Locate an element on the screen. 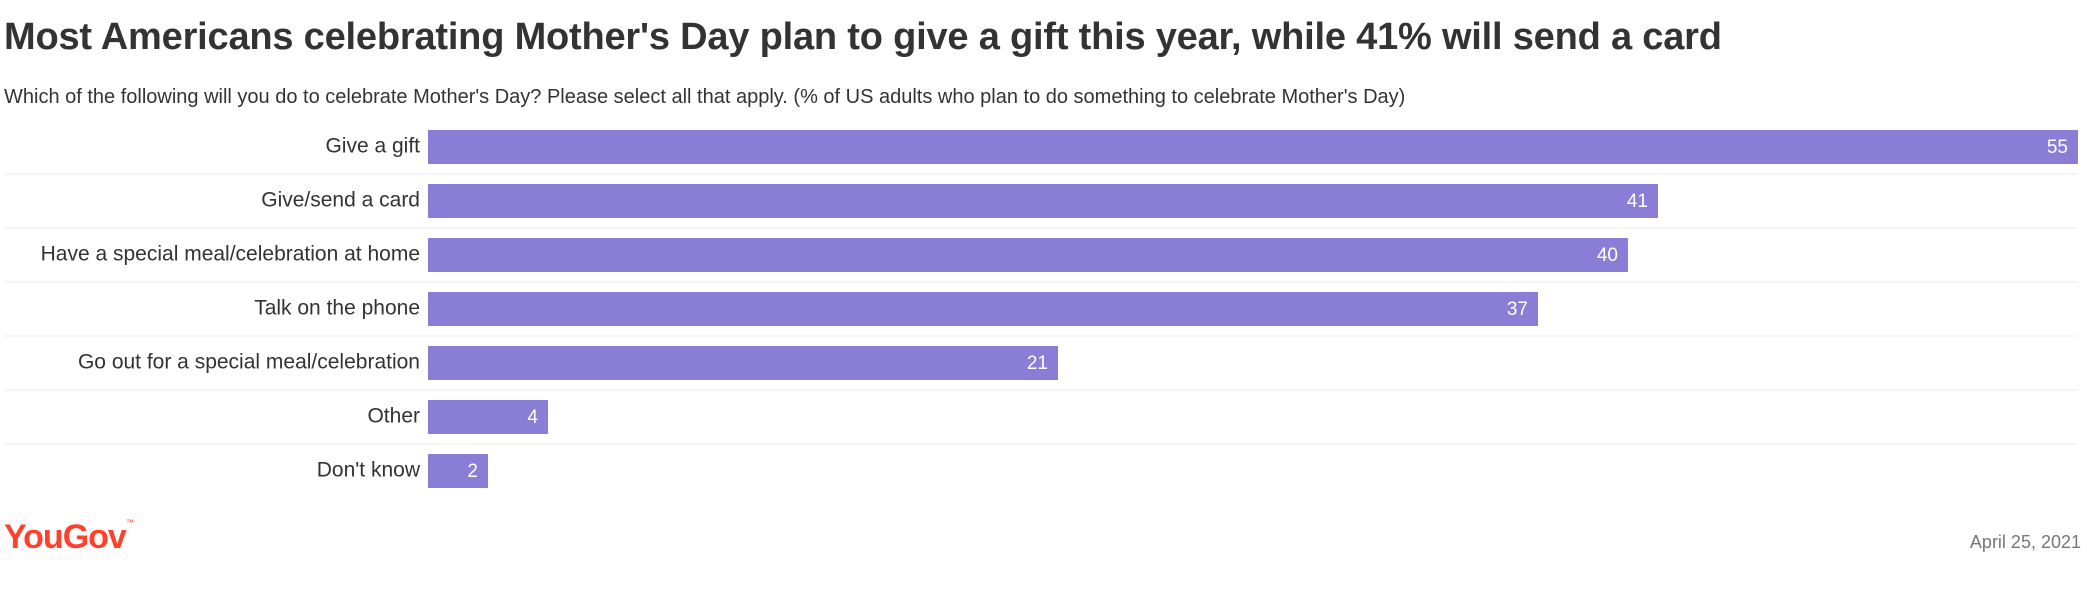 The image size is (2087, 589). yougov-logo: YouGov™ is located at coordinates (69, 537).